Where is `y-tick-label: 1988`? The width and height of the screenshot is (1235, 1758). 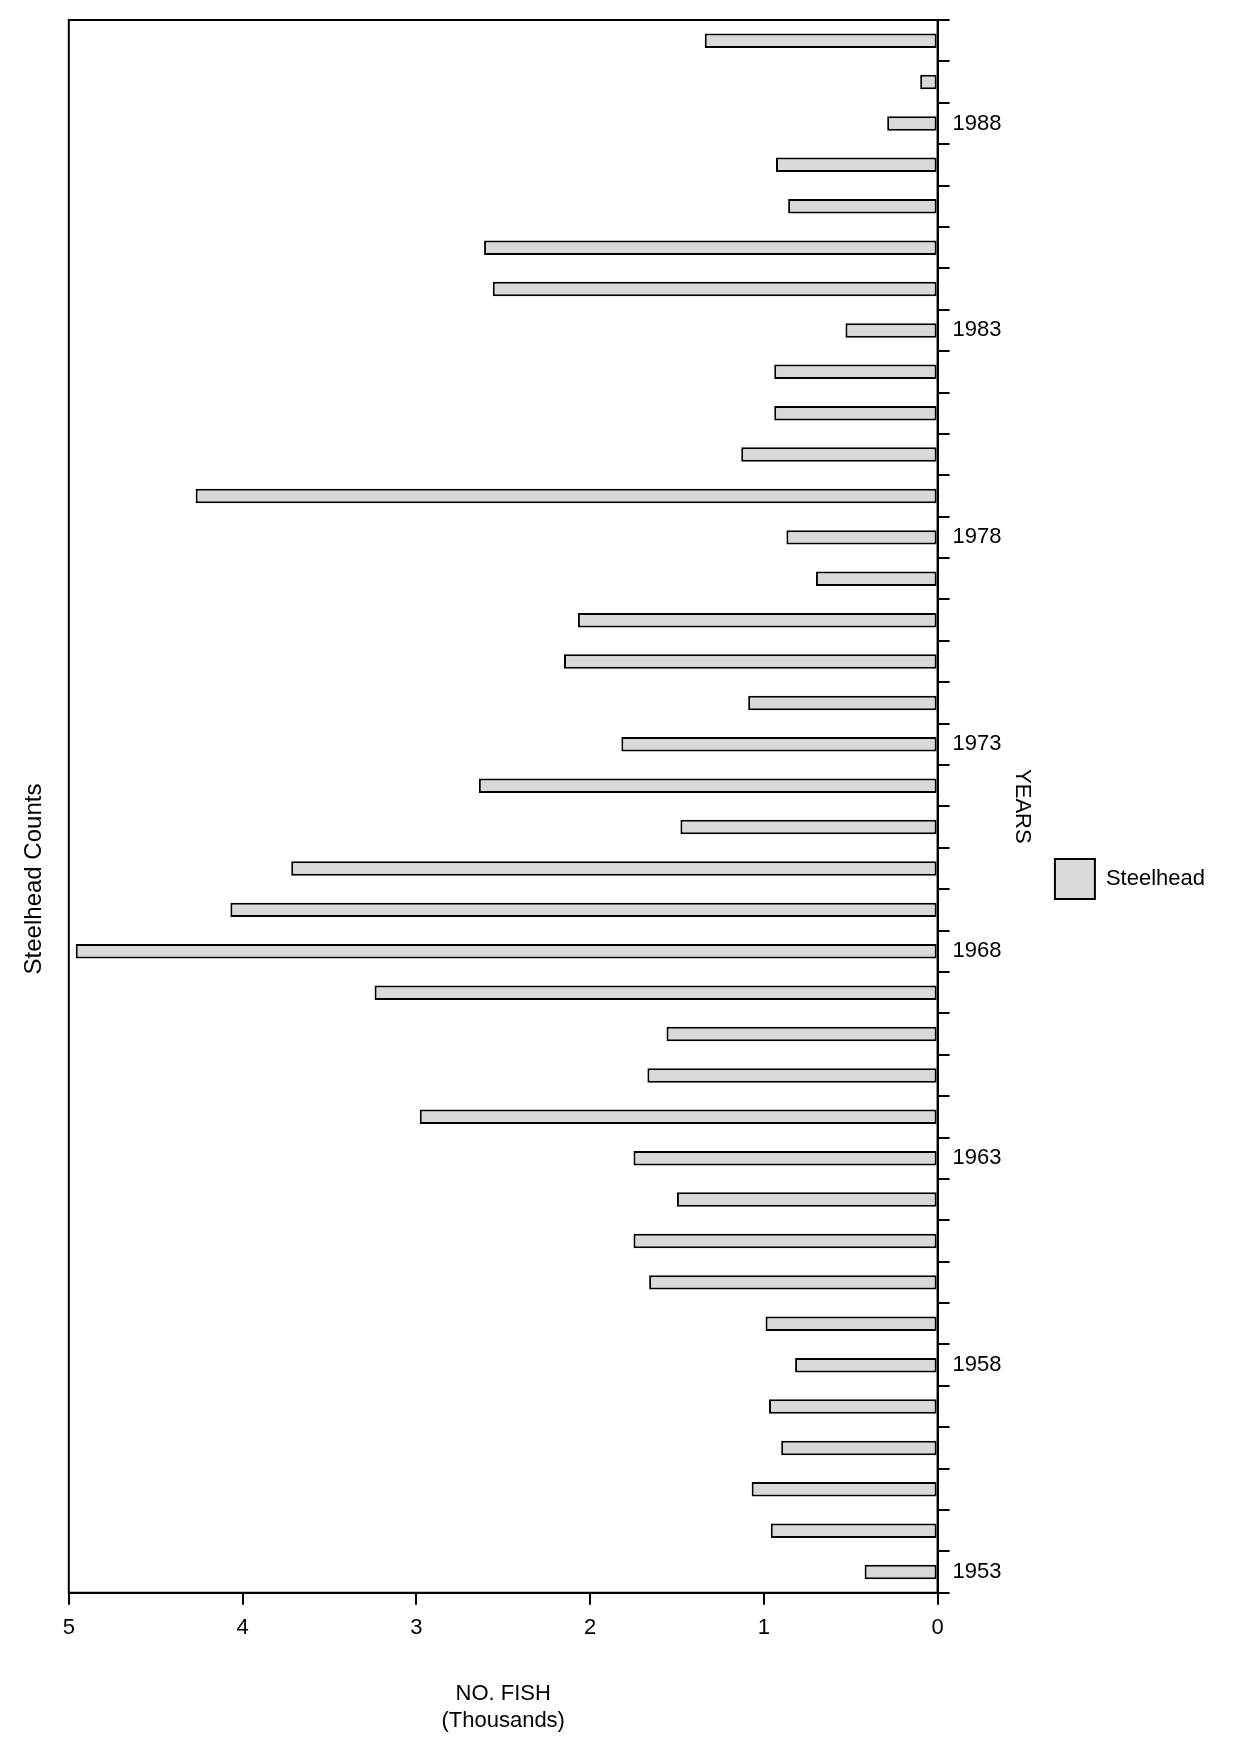
y-tick-label: 1988 is located at coordinates (977, 122).